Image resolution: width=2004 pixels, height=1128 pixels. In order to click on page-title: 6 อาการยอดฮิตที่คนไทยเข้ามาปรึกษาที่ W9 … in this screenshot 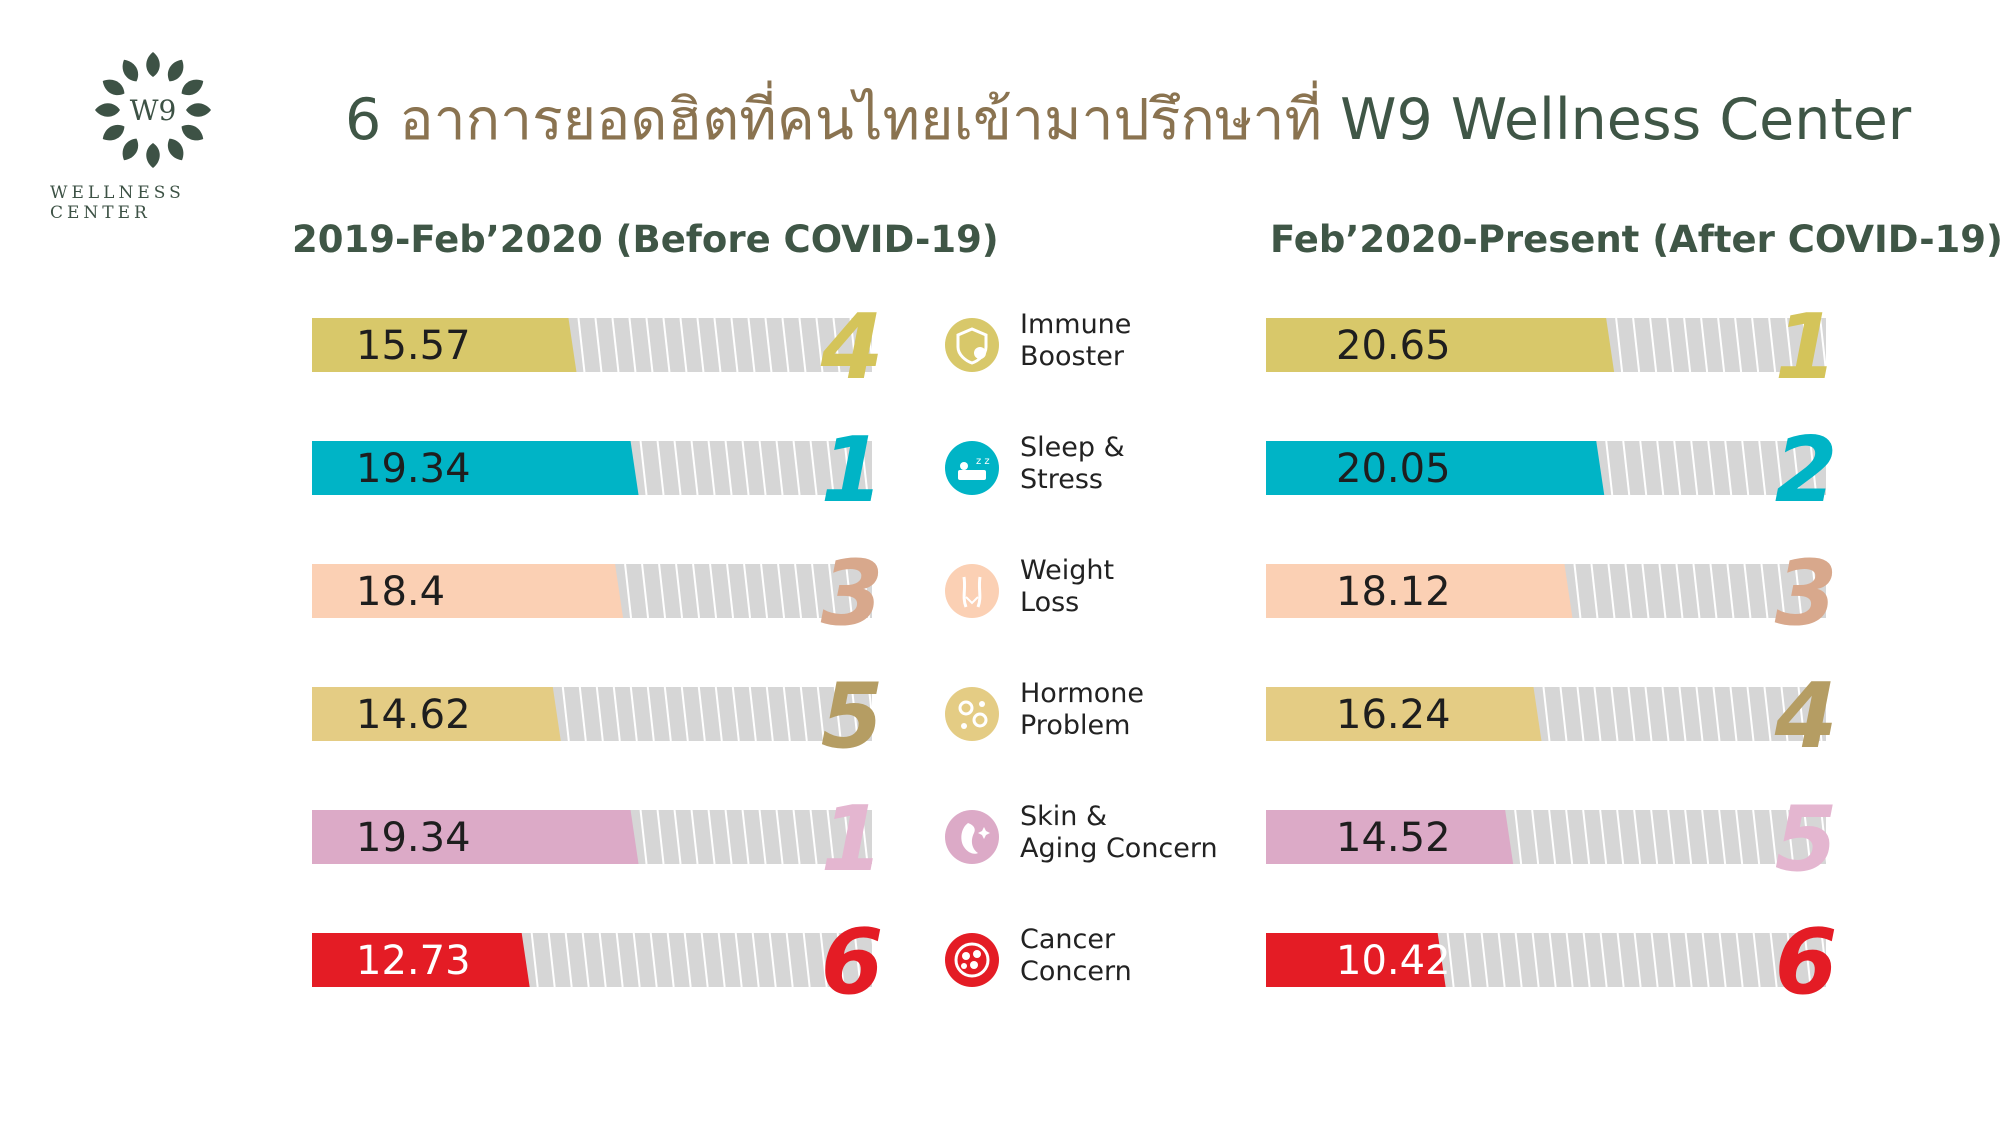, I will do `click(1145, 120)`.